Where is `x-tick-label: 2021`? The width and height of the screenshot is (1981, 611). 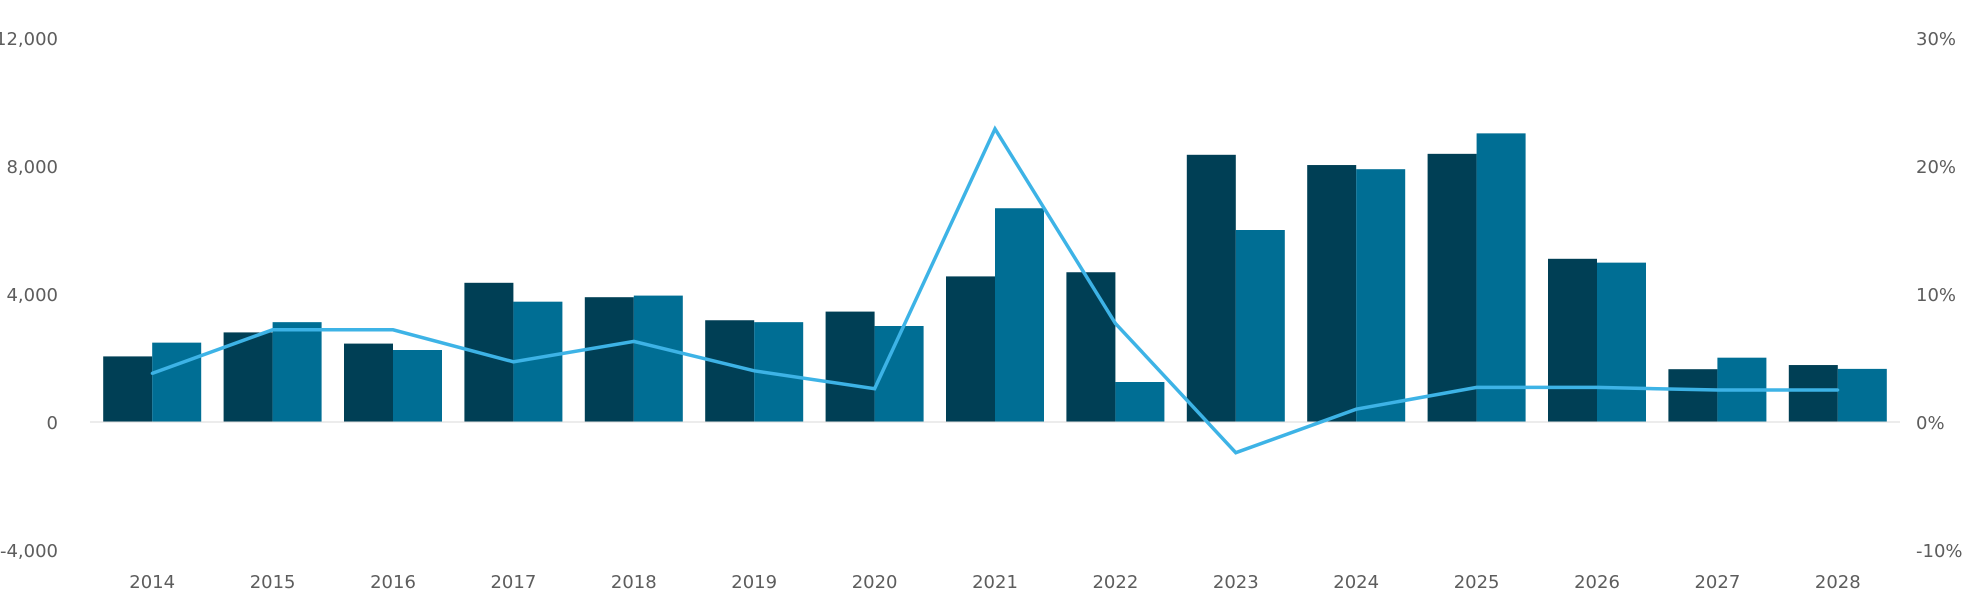 x-tick-label: 2021 is located at coordinates (995, 582).